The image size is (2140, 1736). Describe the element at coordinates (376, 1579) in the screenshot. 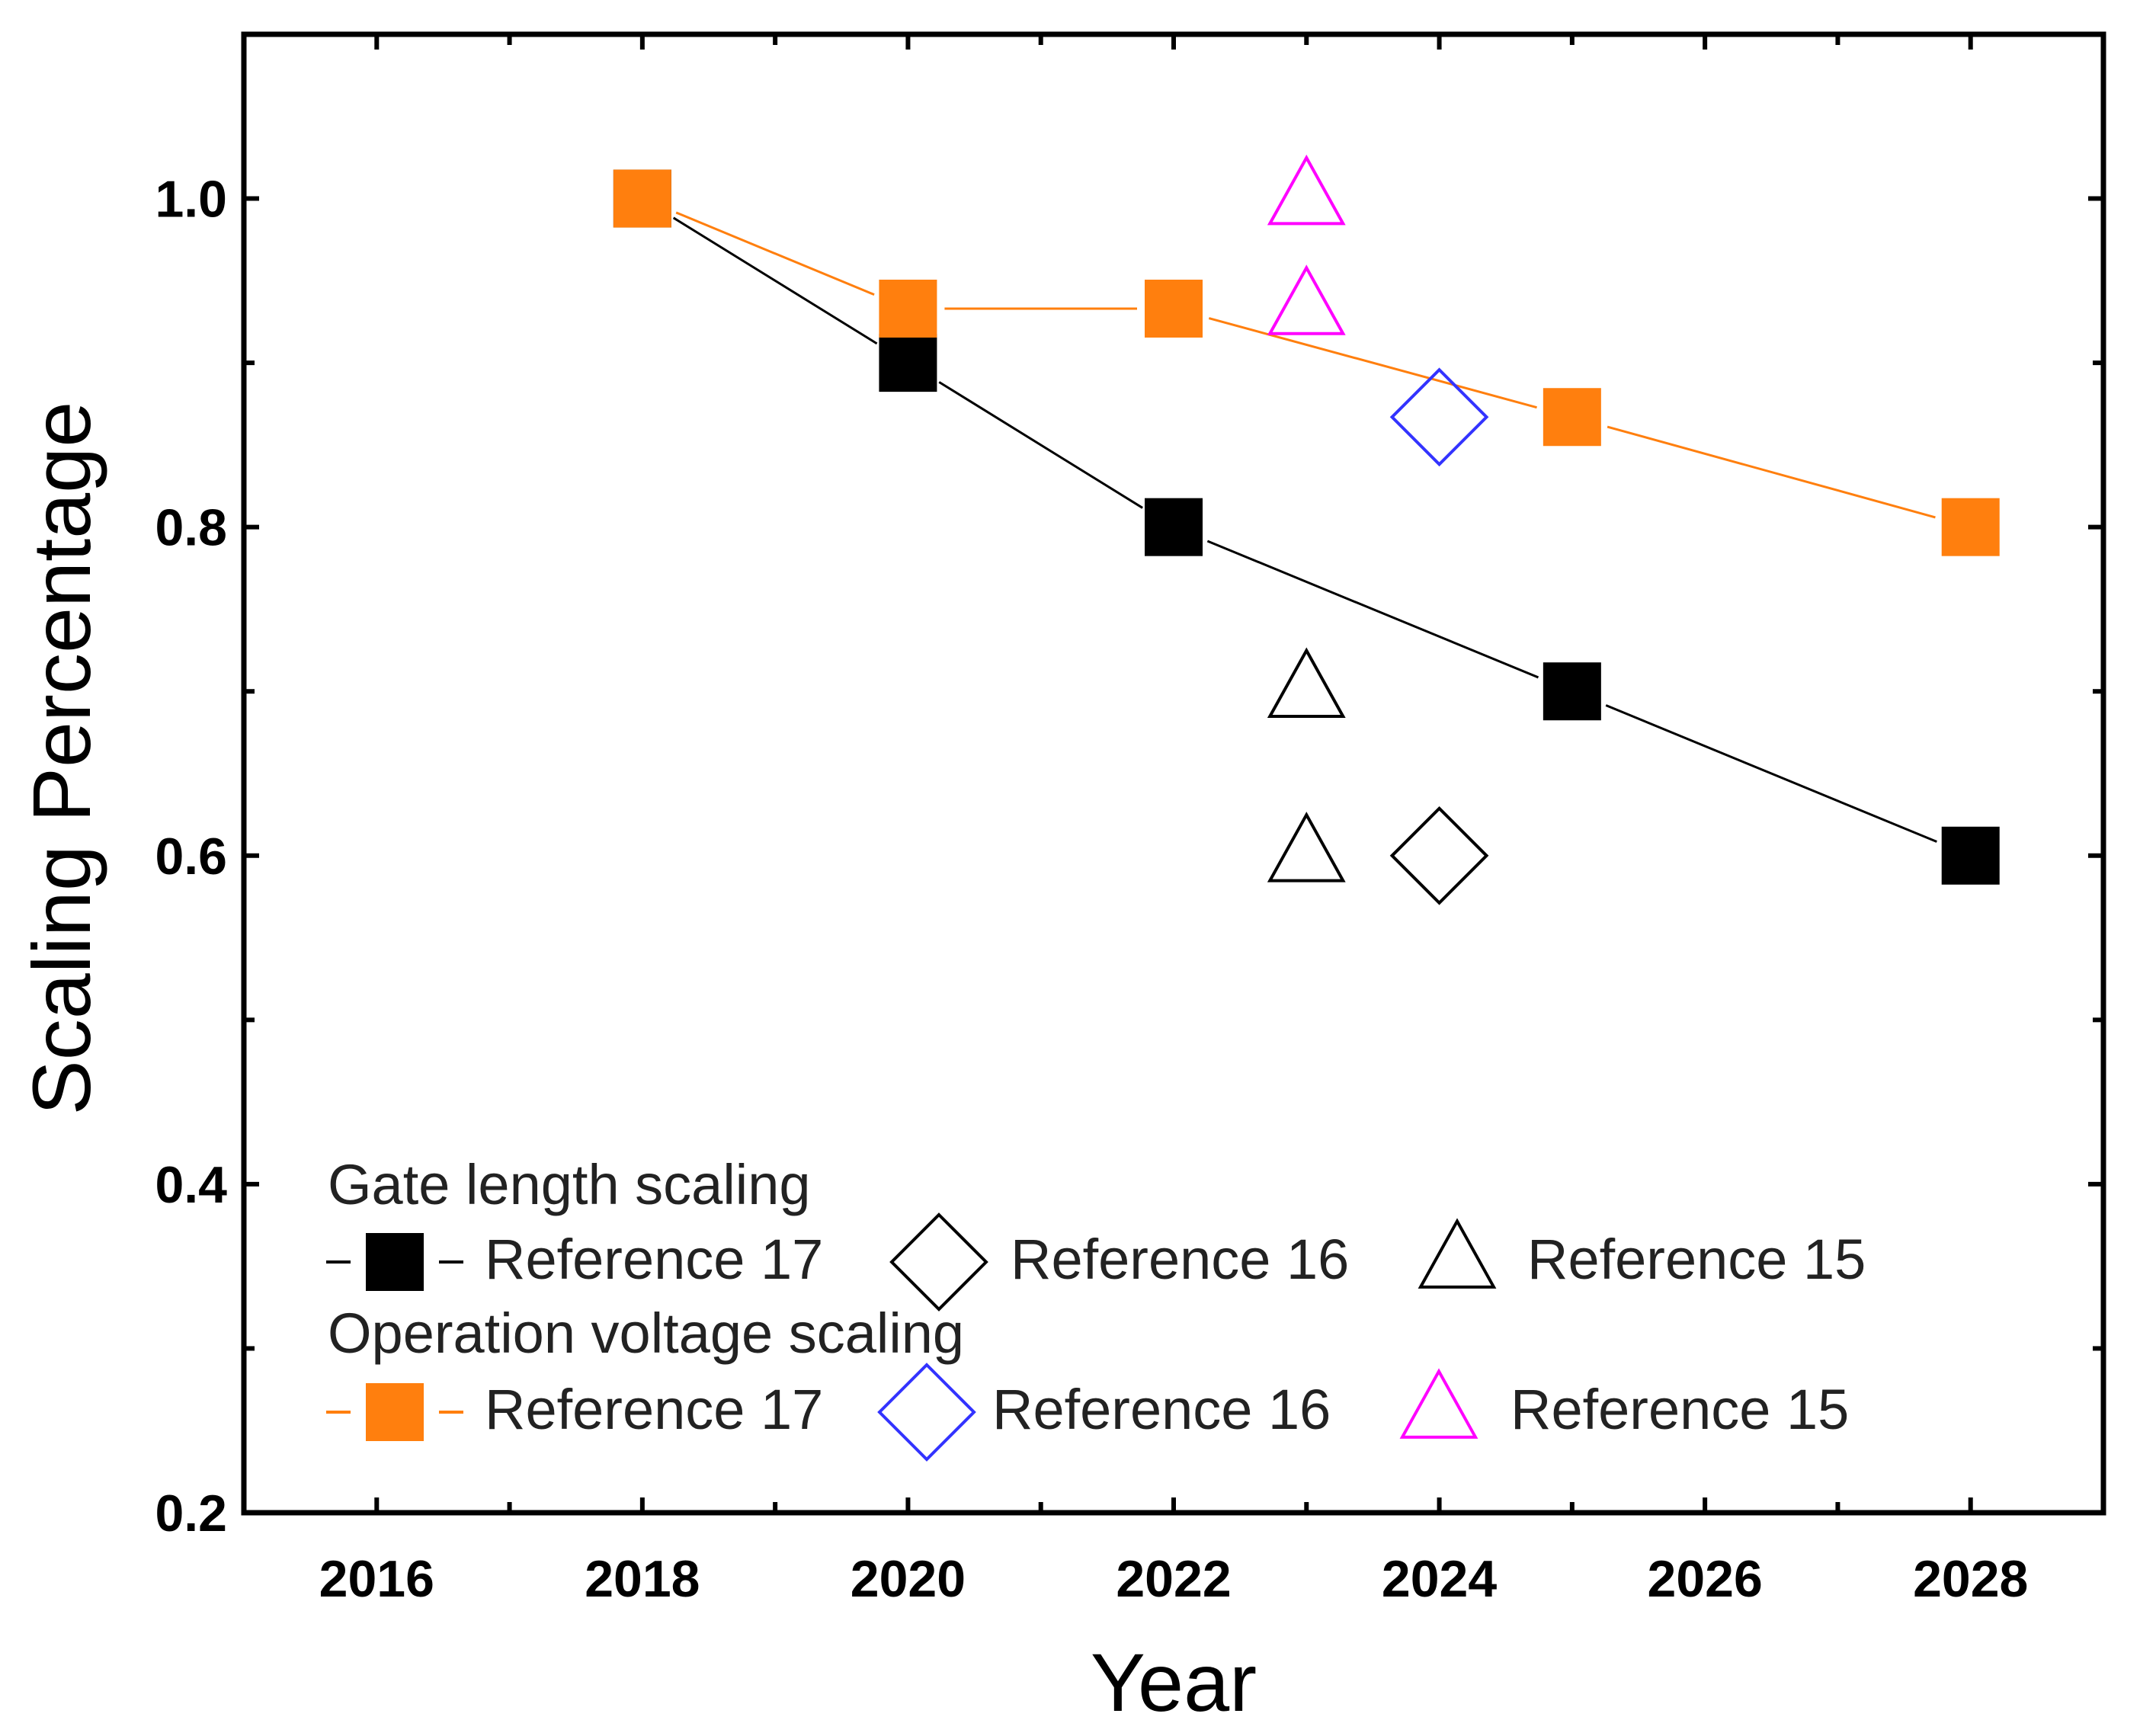

I see `x-tick-label: 2016` at that location.